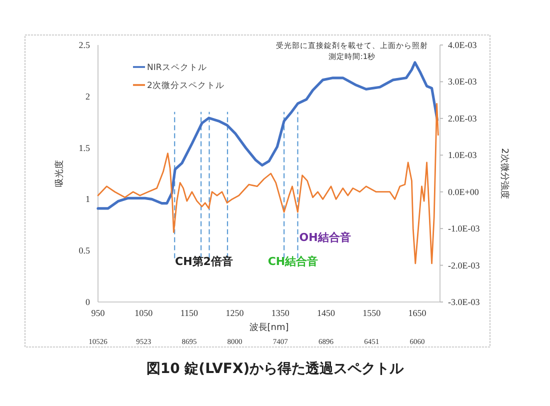  I want to click on y2-tick-label: -3.0E-03, so click(464, 302).